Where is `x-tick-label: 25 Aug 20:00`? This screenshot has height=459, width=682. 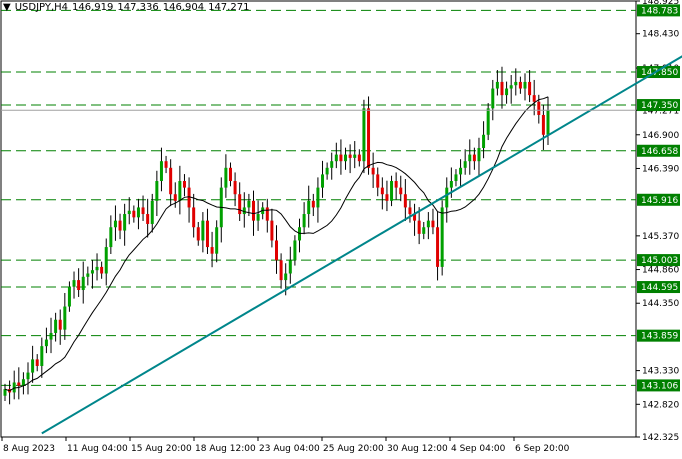
x-tick-label: 25 Aug 20:00 is located at coordinates (353, 449).